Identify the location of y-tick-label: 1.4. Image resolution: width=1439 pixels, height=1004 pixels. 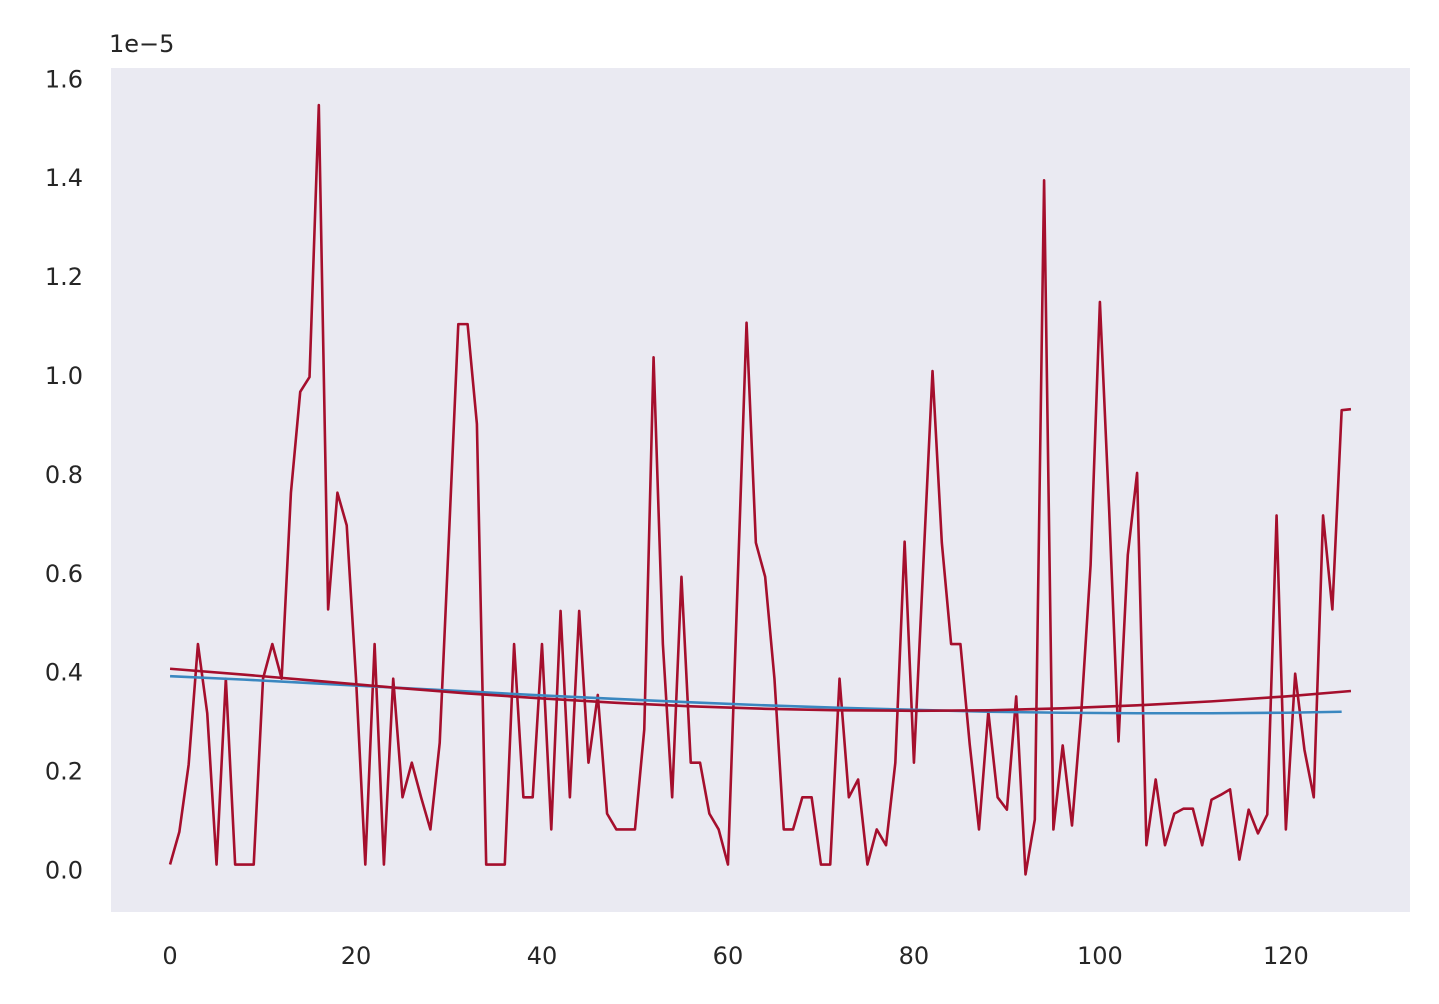
(64, 178).